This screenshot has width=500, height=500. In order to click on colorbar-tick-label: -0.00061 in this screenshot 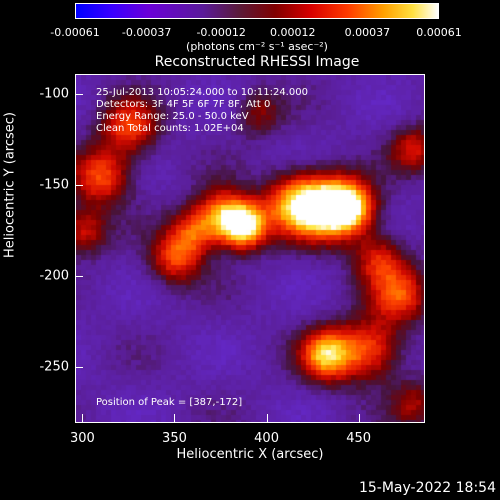, I will do `click(75, 32)`.